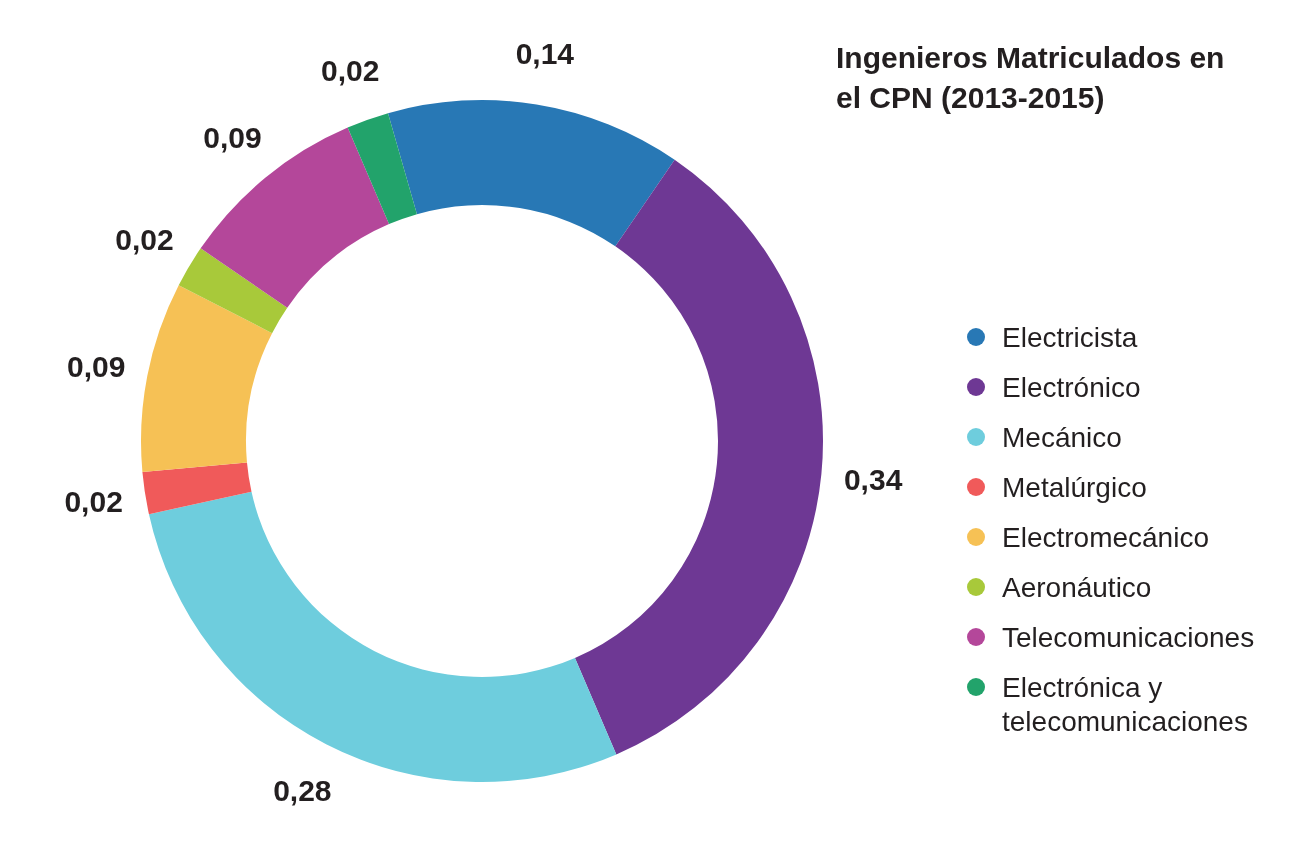 This screenshot has width=1312, height=860. I want to click on legend-label: Electromecánico, so click(1105, 537).